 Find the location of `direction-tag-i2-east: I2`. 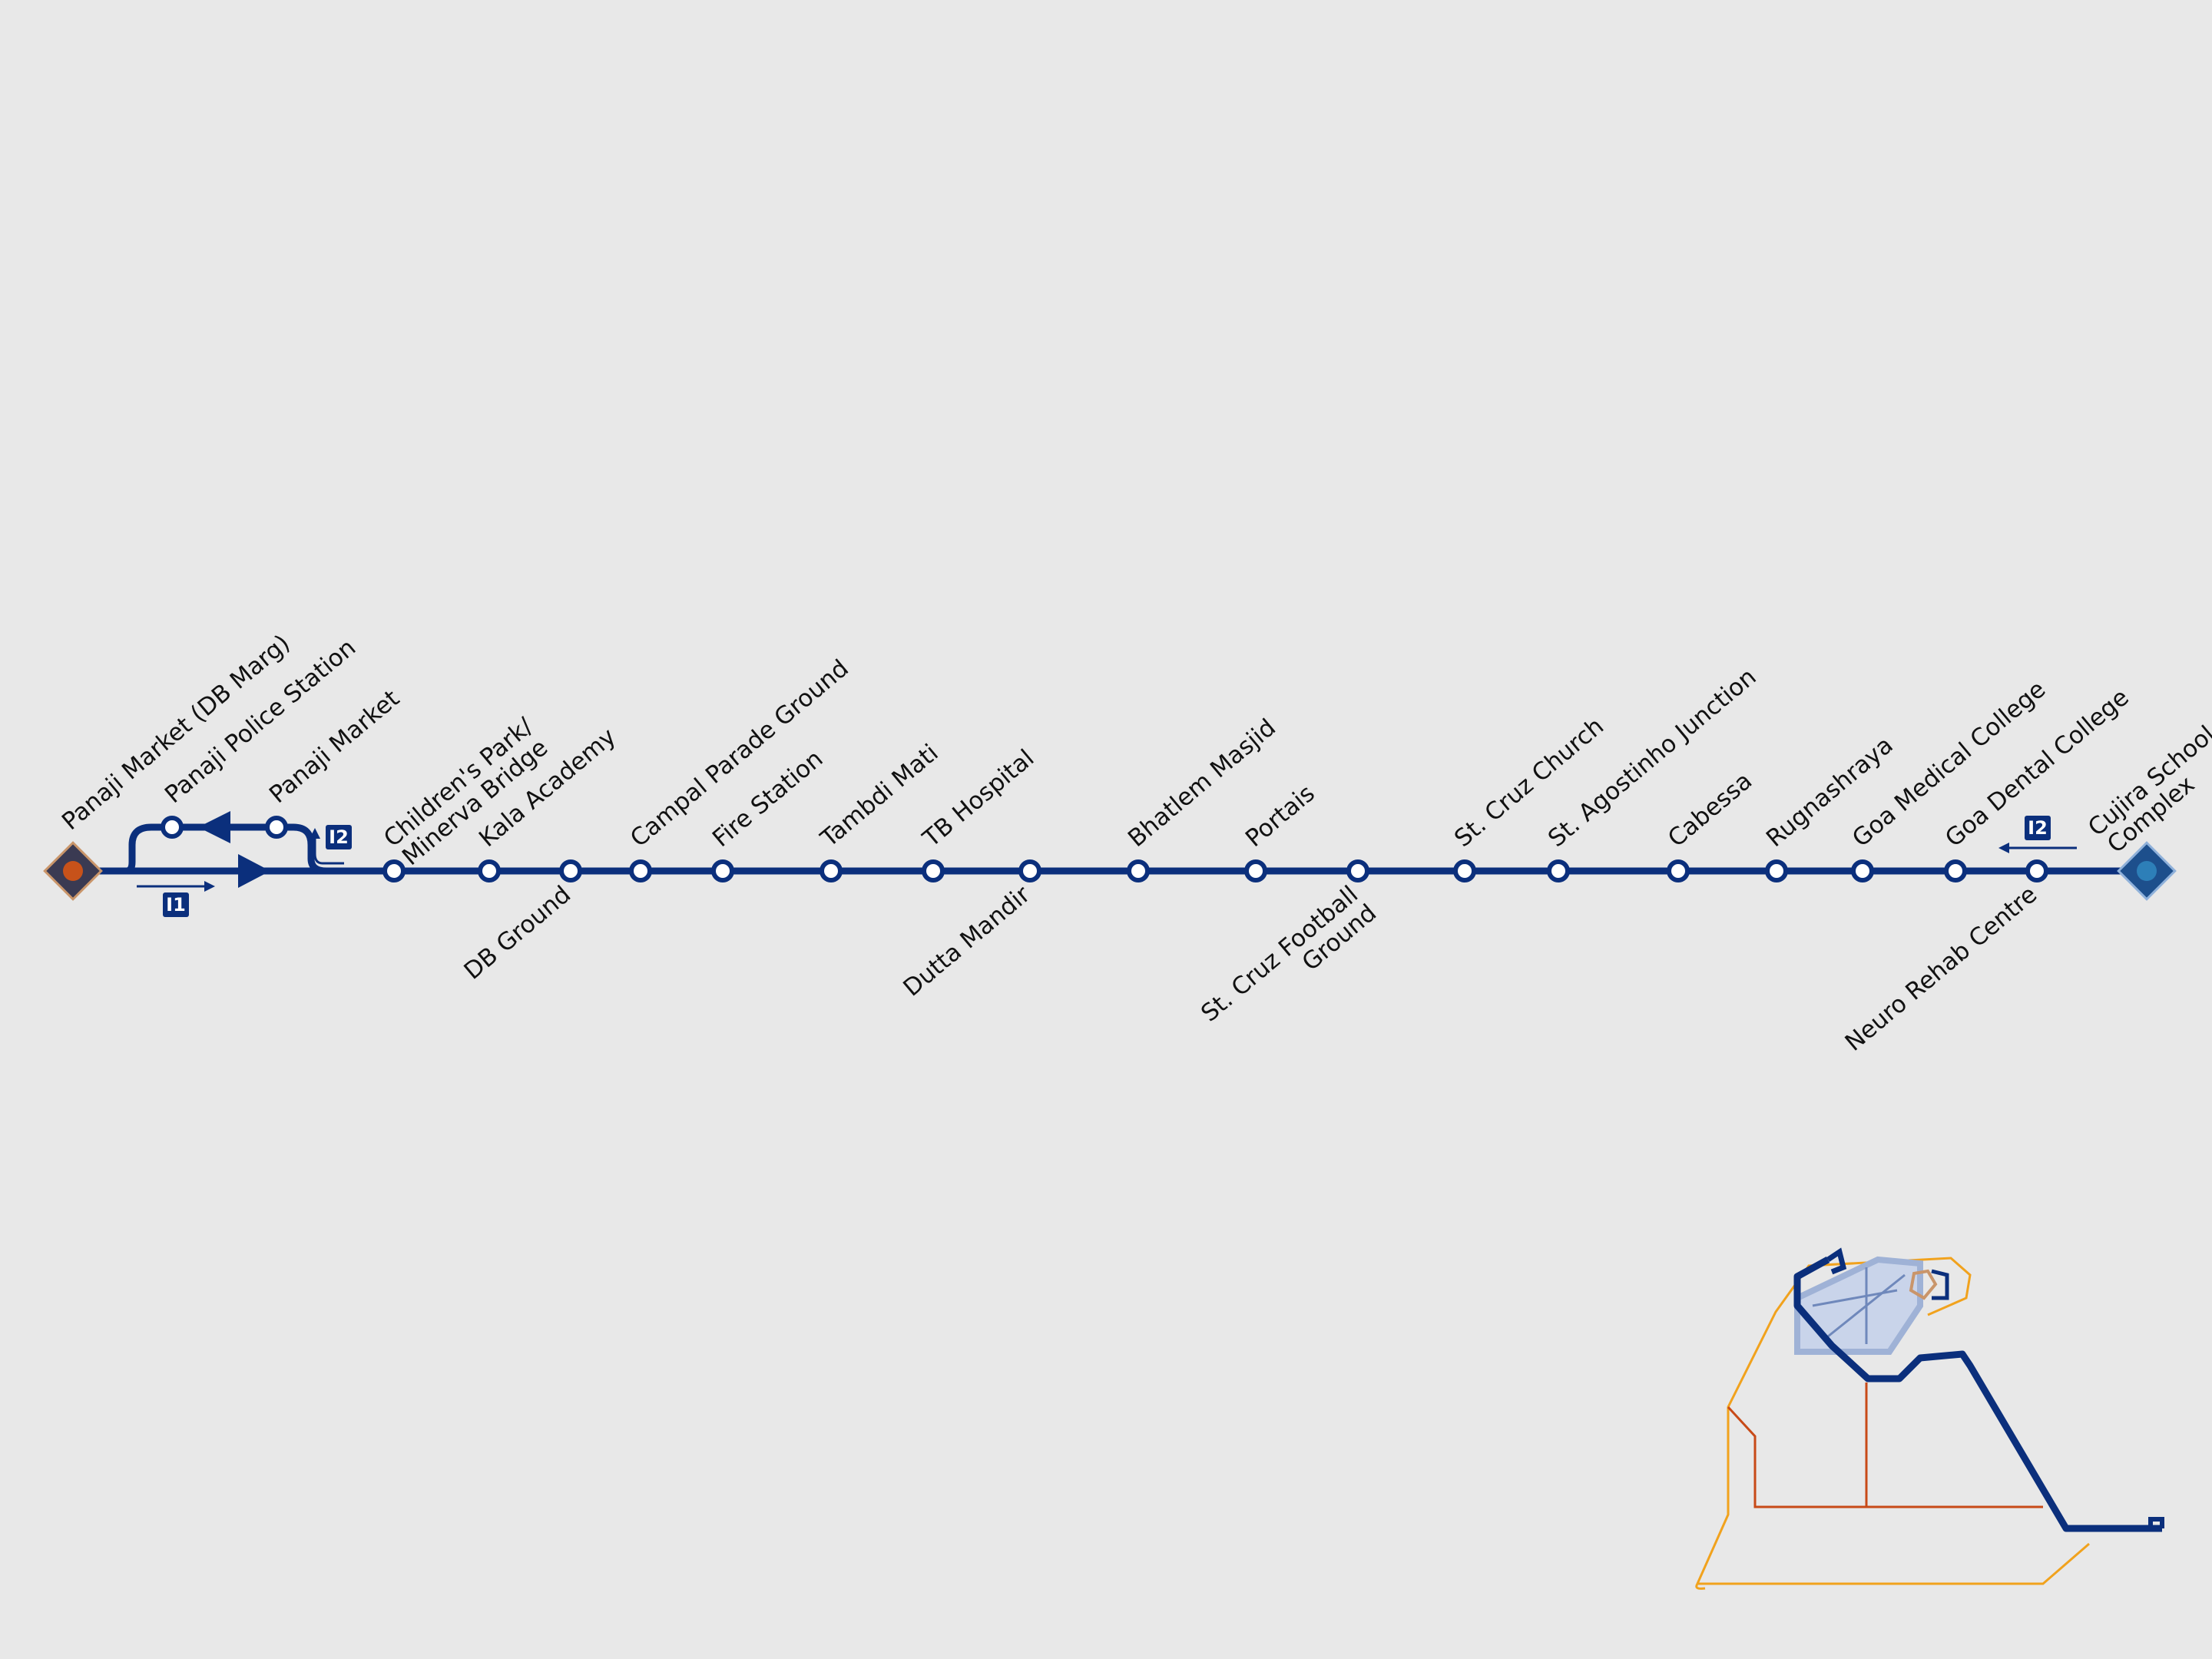

direction-tag-i2-east: I2 is located at coordinates (2037, 834).